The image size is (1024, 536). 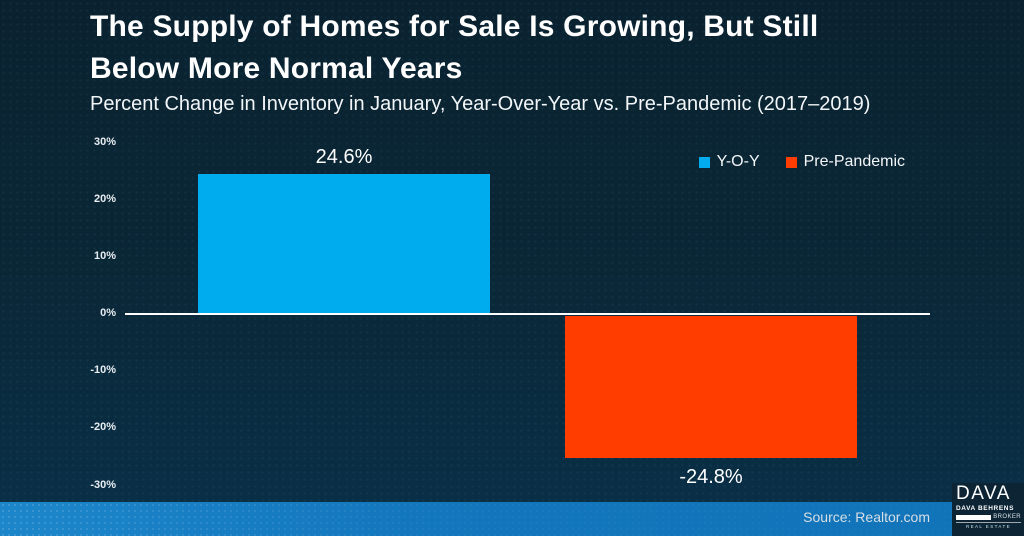 I want to click on logo-agent-name: DAVA BEHRENS, so click(x=985, y=508).